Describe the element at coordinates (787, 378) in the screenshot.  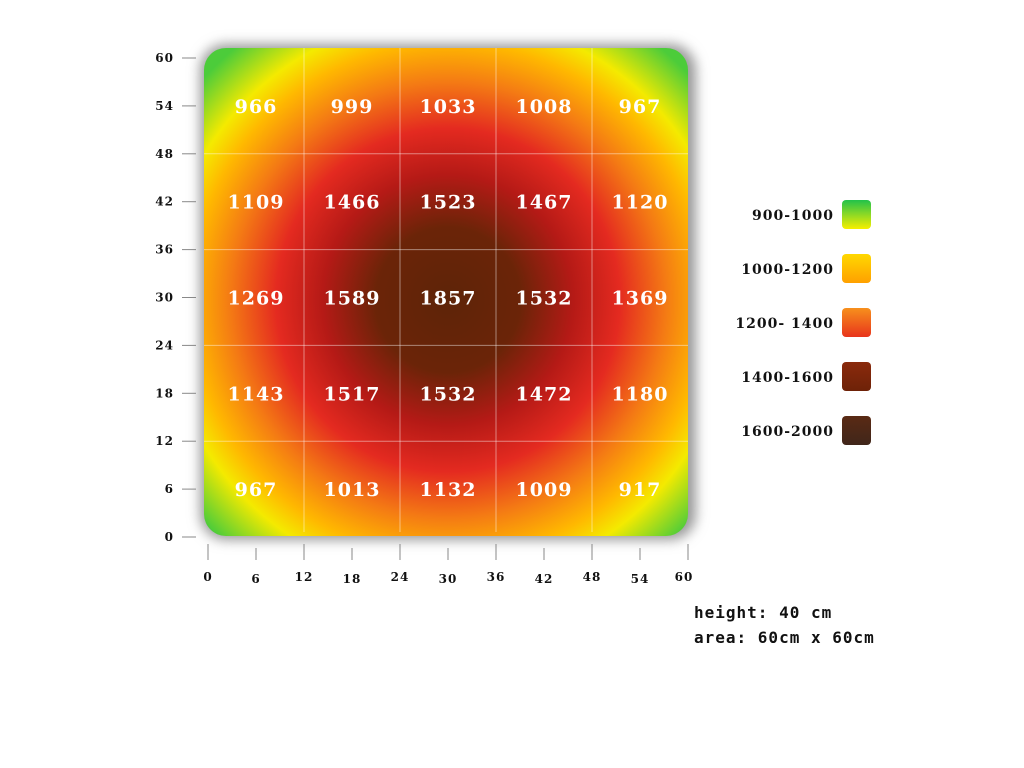
I see `legend-label: 1400-1600` at that location.